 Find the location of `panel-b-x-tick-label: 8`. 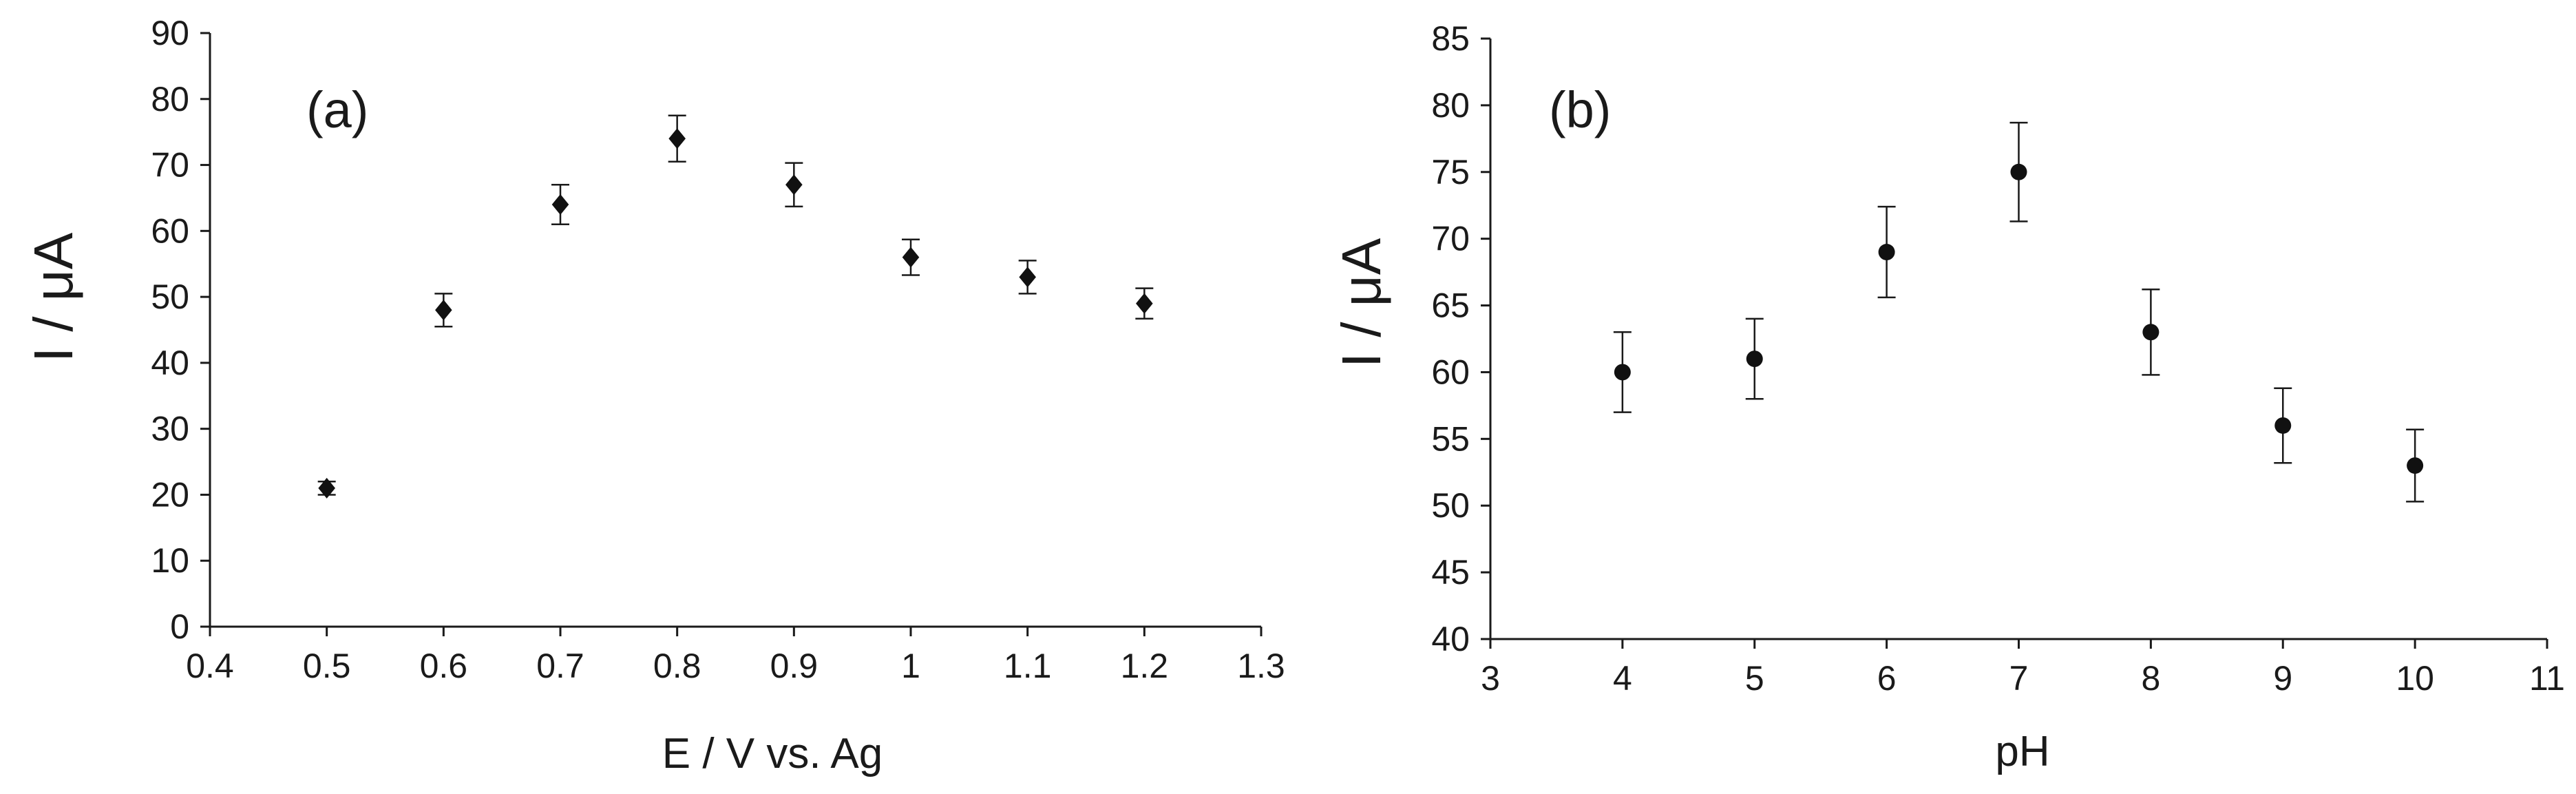

panel-b-x-tick-label: 8 is located at coordinates (2150, 679).